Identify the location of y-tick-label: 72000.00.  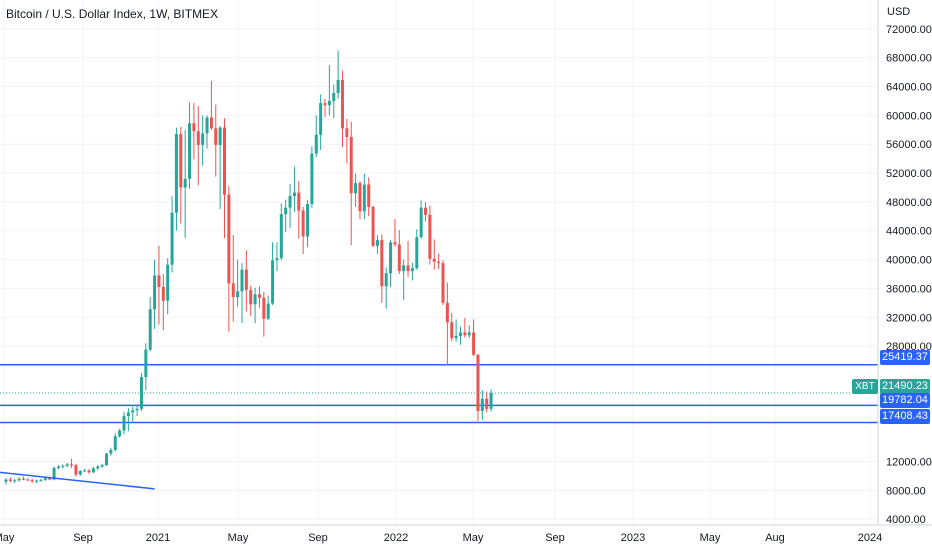
(909, 30).